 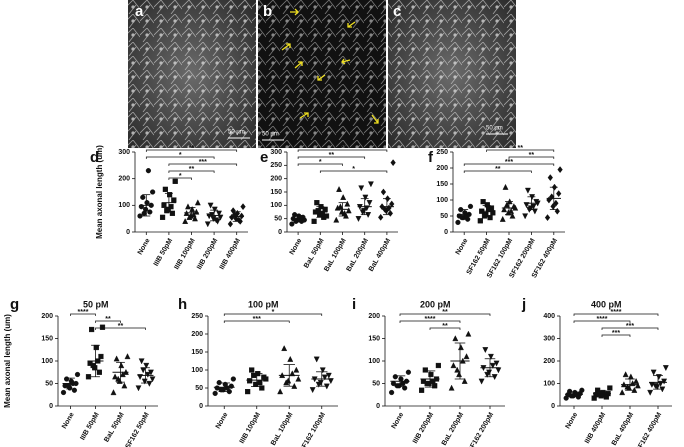 I want to click on panel-letter: c, so click(x=397, y=11).